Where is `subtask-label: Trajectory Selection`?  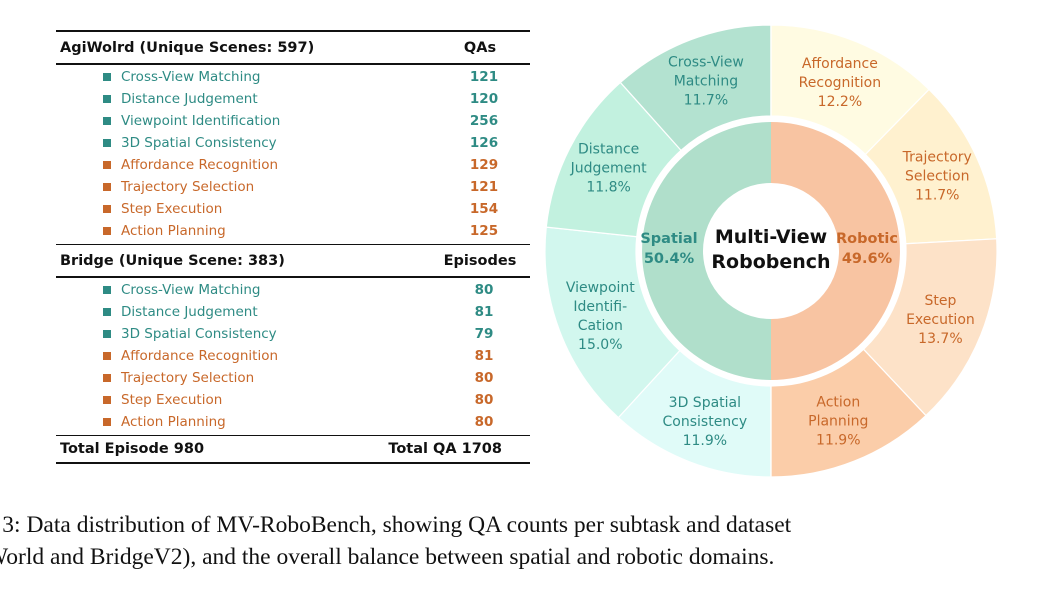 subtask-label: Trajectory Selection is located at coordinates (155, 187).